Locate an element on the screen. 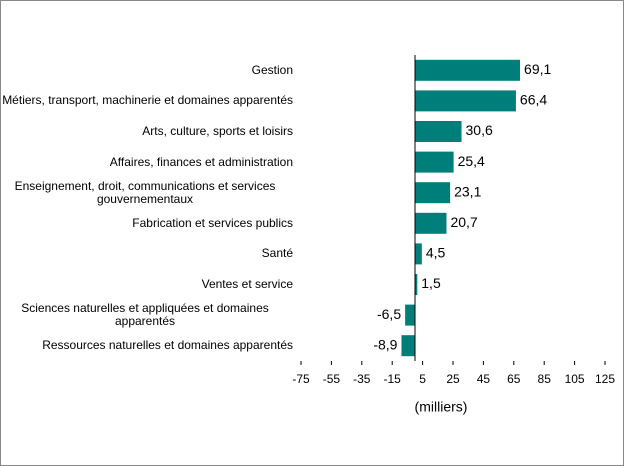 The width and height of the screenshot is (624, 466). category-label: Ventes et service is located at coordinates (147, 285).